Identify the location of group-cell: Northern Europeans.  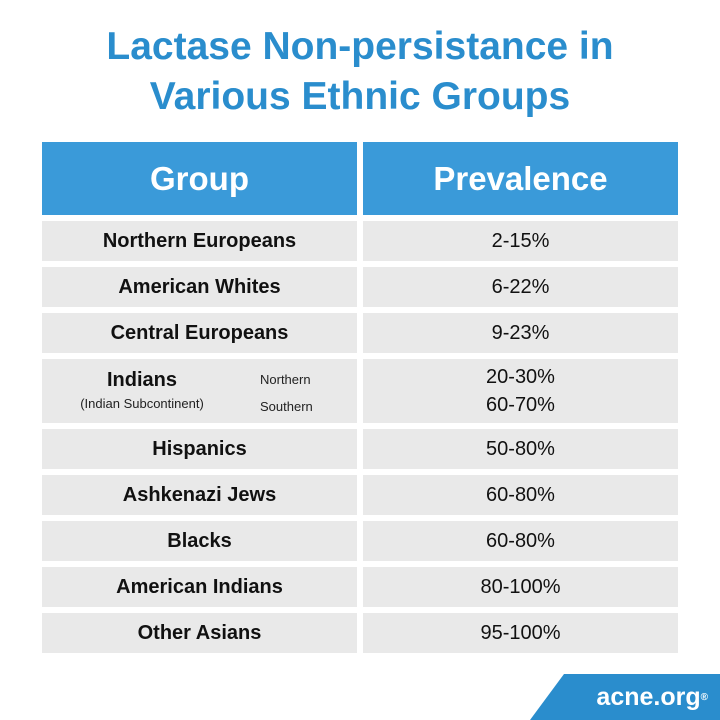
(199, 241).